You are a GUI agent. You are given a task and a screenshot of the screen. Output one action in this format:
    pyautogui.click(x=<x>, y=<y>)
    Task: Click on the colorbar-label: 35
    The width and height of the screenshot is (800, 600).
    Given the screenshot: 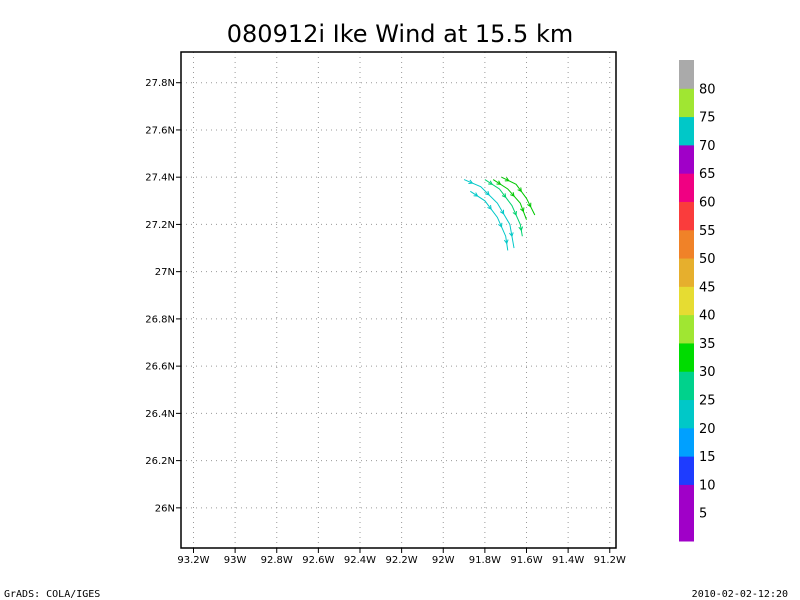 What is the action you would take?
    pyautogui.click(x=707, y=344)
    